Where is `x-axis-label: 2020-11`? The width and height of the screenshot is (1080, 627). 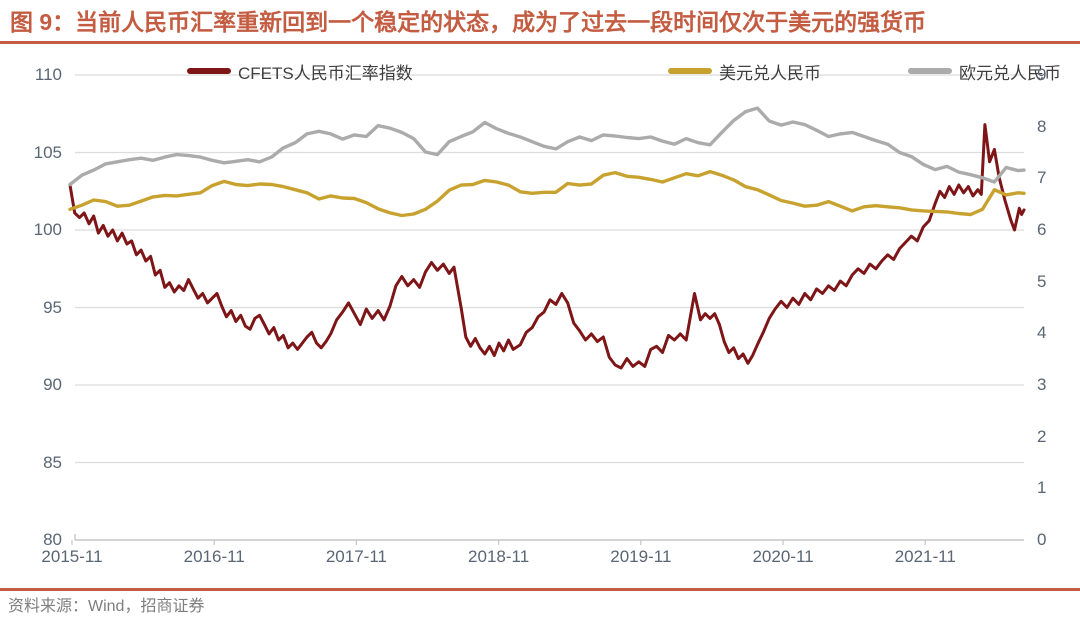 x-axis-label: 2020-11 is located at coordinates (783, 556).